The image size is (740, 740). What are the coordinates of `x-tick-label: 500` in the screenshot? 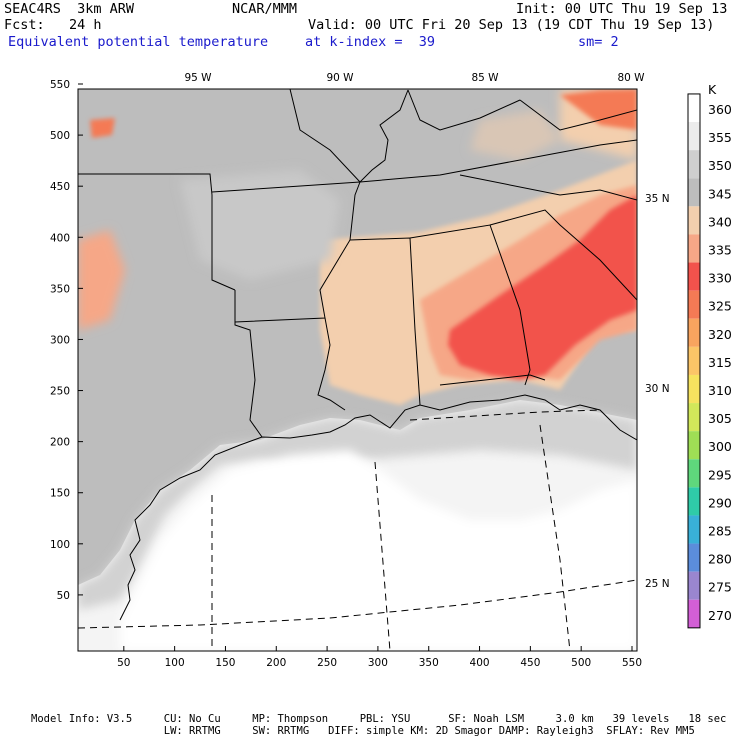 It's located at (581, 663).